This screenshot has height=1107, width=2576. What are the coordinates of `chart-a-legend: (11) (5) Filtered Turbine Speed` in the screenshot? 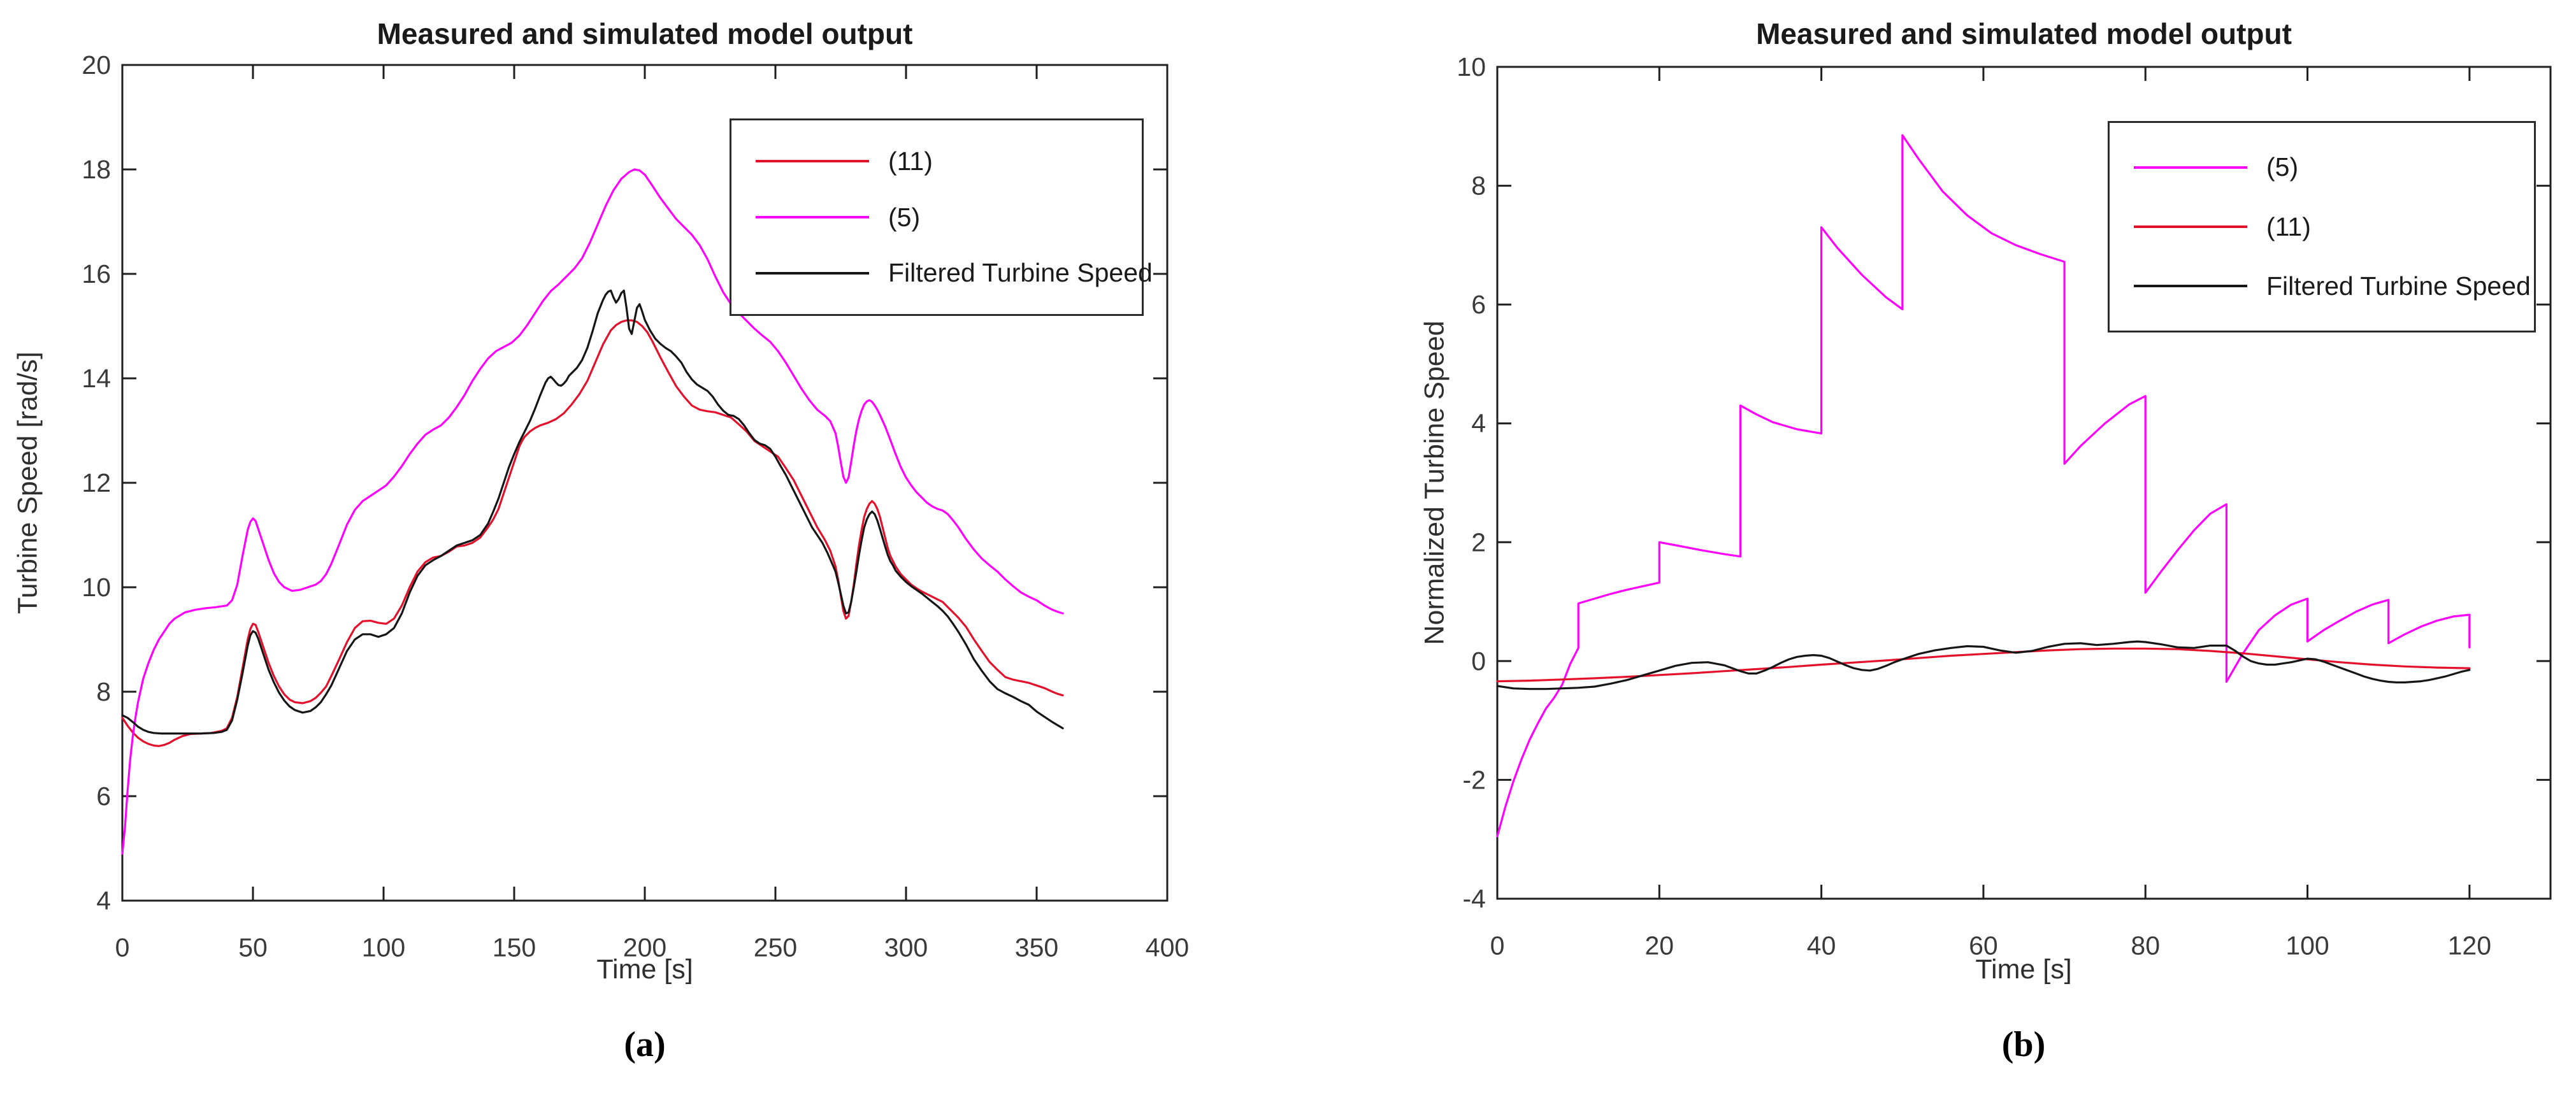 It's located at (941, 217).